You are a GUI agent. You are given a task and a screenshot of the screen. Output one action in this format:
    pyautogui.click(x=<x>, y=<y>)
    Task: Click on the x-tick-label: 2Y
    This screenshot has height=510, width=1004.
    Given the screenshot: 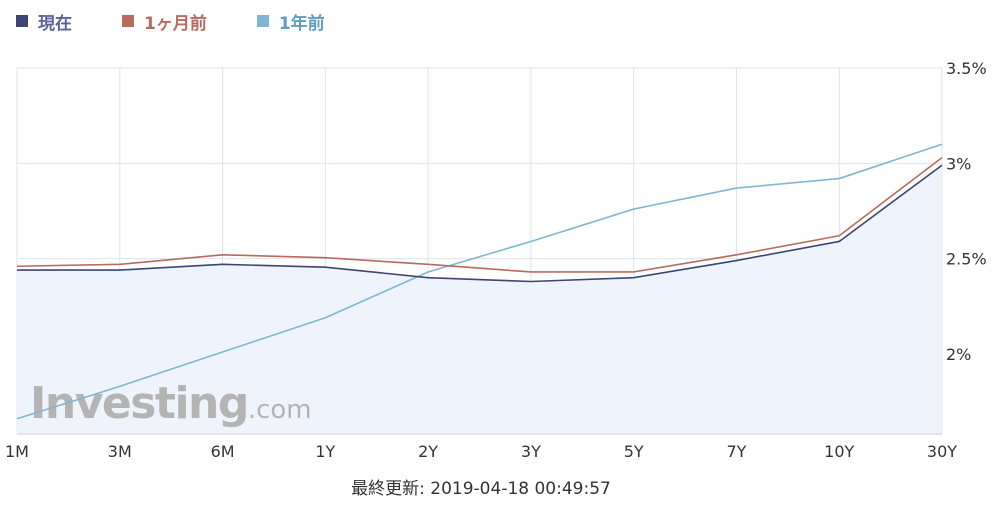 What is the action you would take?
    pyautogui.click(x=428, y=451)
    